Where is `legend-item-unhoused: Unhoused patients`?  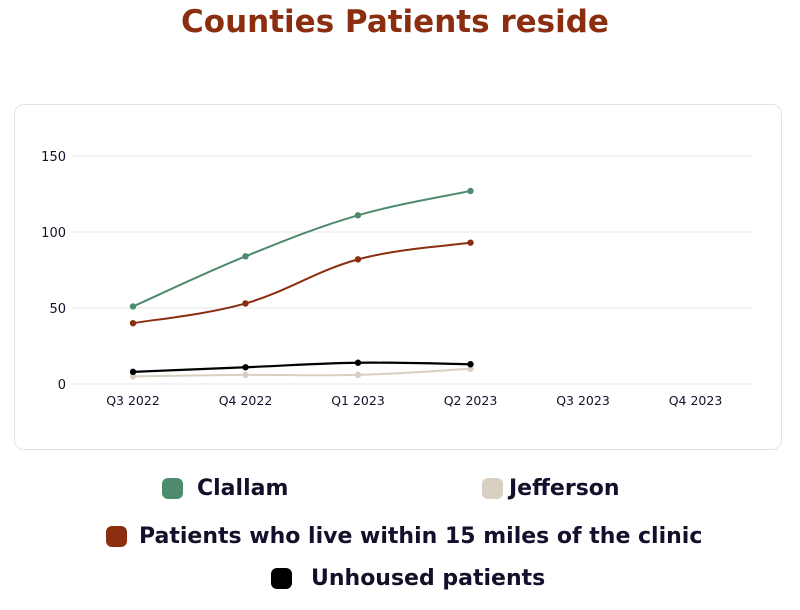
legend-item-unhoused: Unhoused patients is located at coordinates (408, 578).